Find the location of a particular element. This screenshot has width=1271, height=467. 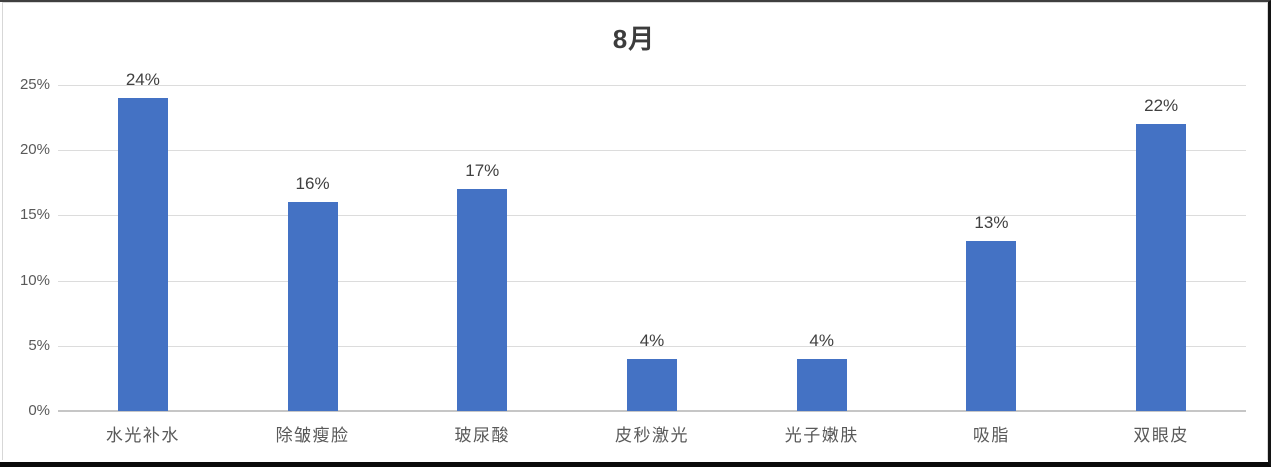

x-axis-category-label: 水光补水 is located at coordinates (142, 435).